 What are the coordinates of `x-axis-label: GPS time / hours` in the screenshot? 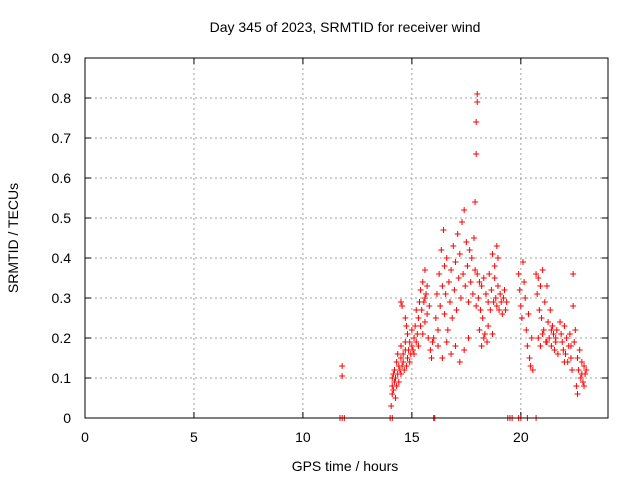 It's located at (345, 466).